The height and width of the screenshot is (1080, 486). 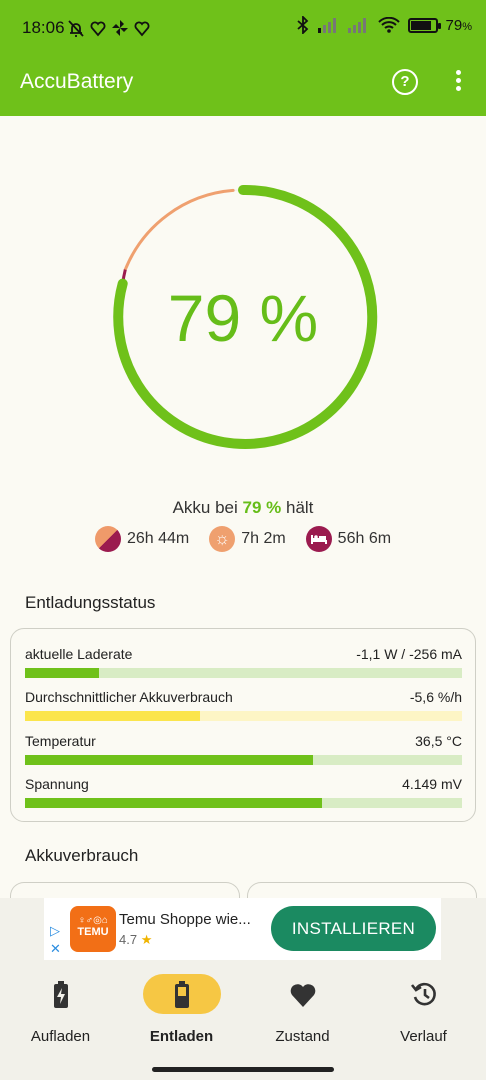 What do you see at coordinates (458, 82) in the screenshot?
I see `more-vert-icon` at bounding box center [458, 82].